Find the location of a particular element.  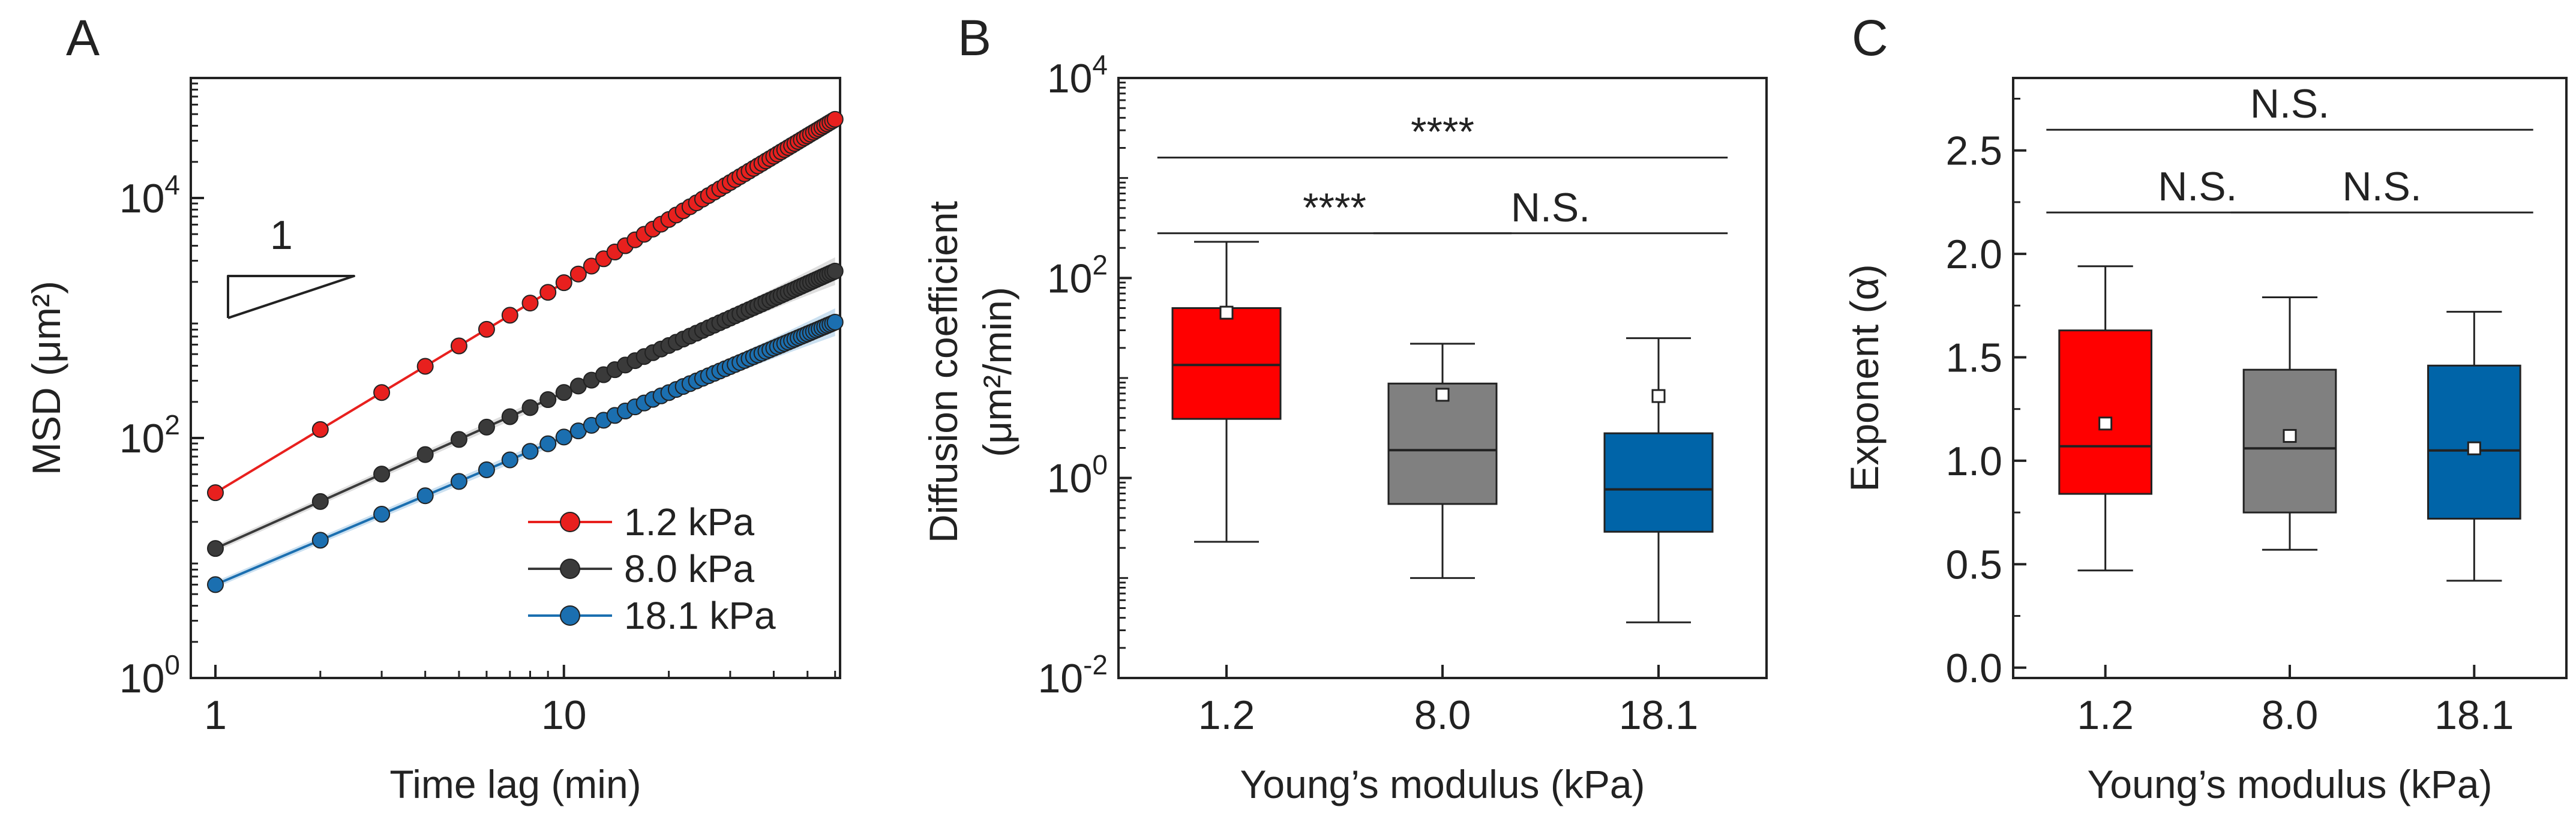

y-tick-label: 10⁻² is located at coordinates (1072, 675).